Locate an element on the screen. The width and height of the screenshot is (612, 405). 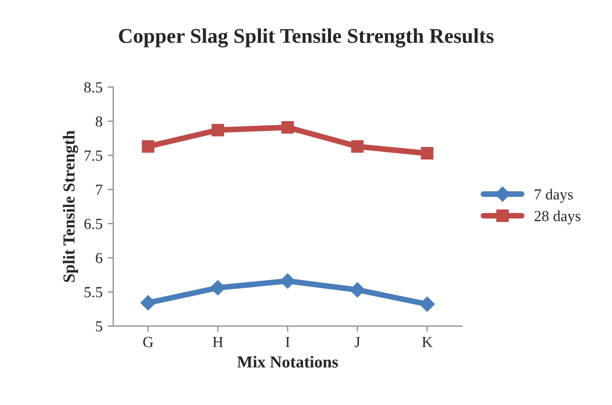
y-tick-label: 6 is located at coordinates (99, 258).